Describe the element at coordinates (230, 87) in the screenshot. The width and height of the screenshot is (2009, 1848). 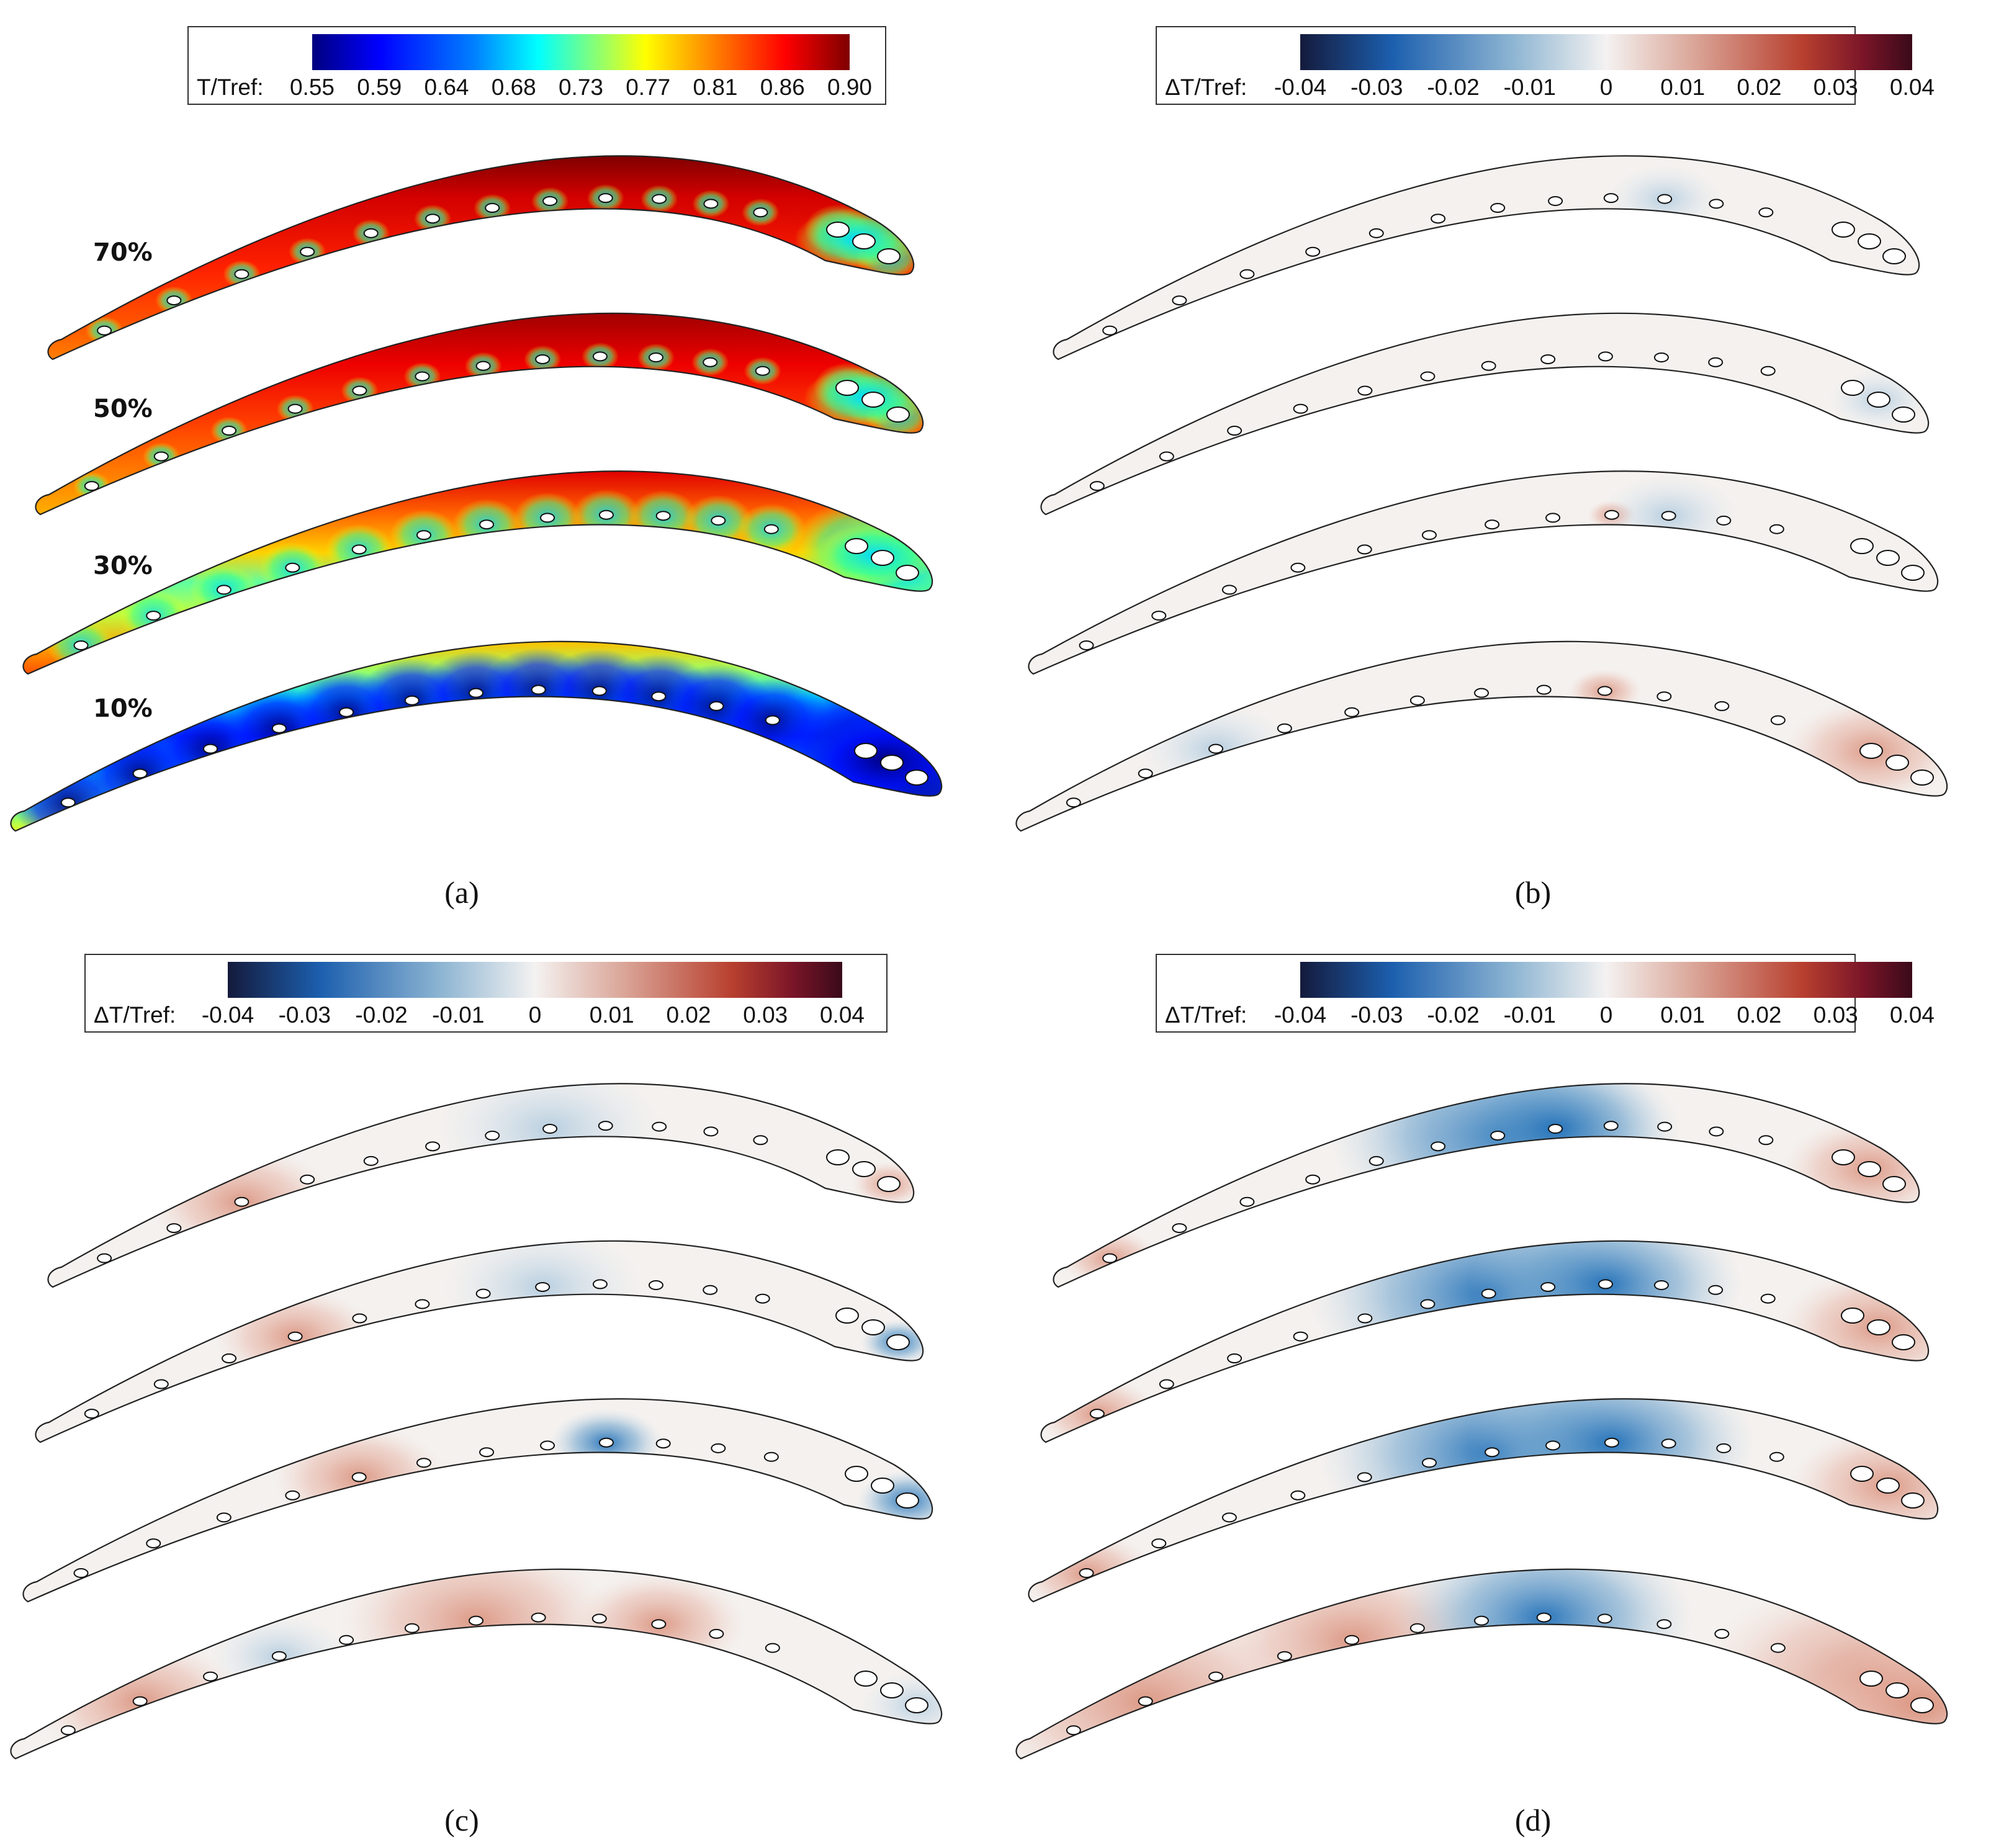
I see `colorbar-label: T/Tref:` at that location.